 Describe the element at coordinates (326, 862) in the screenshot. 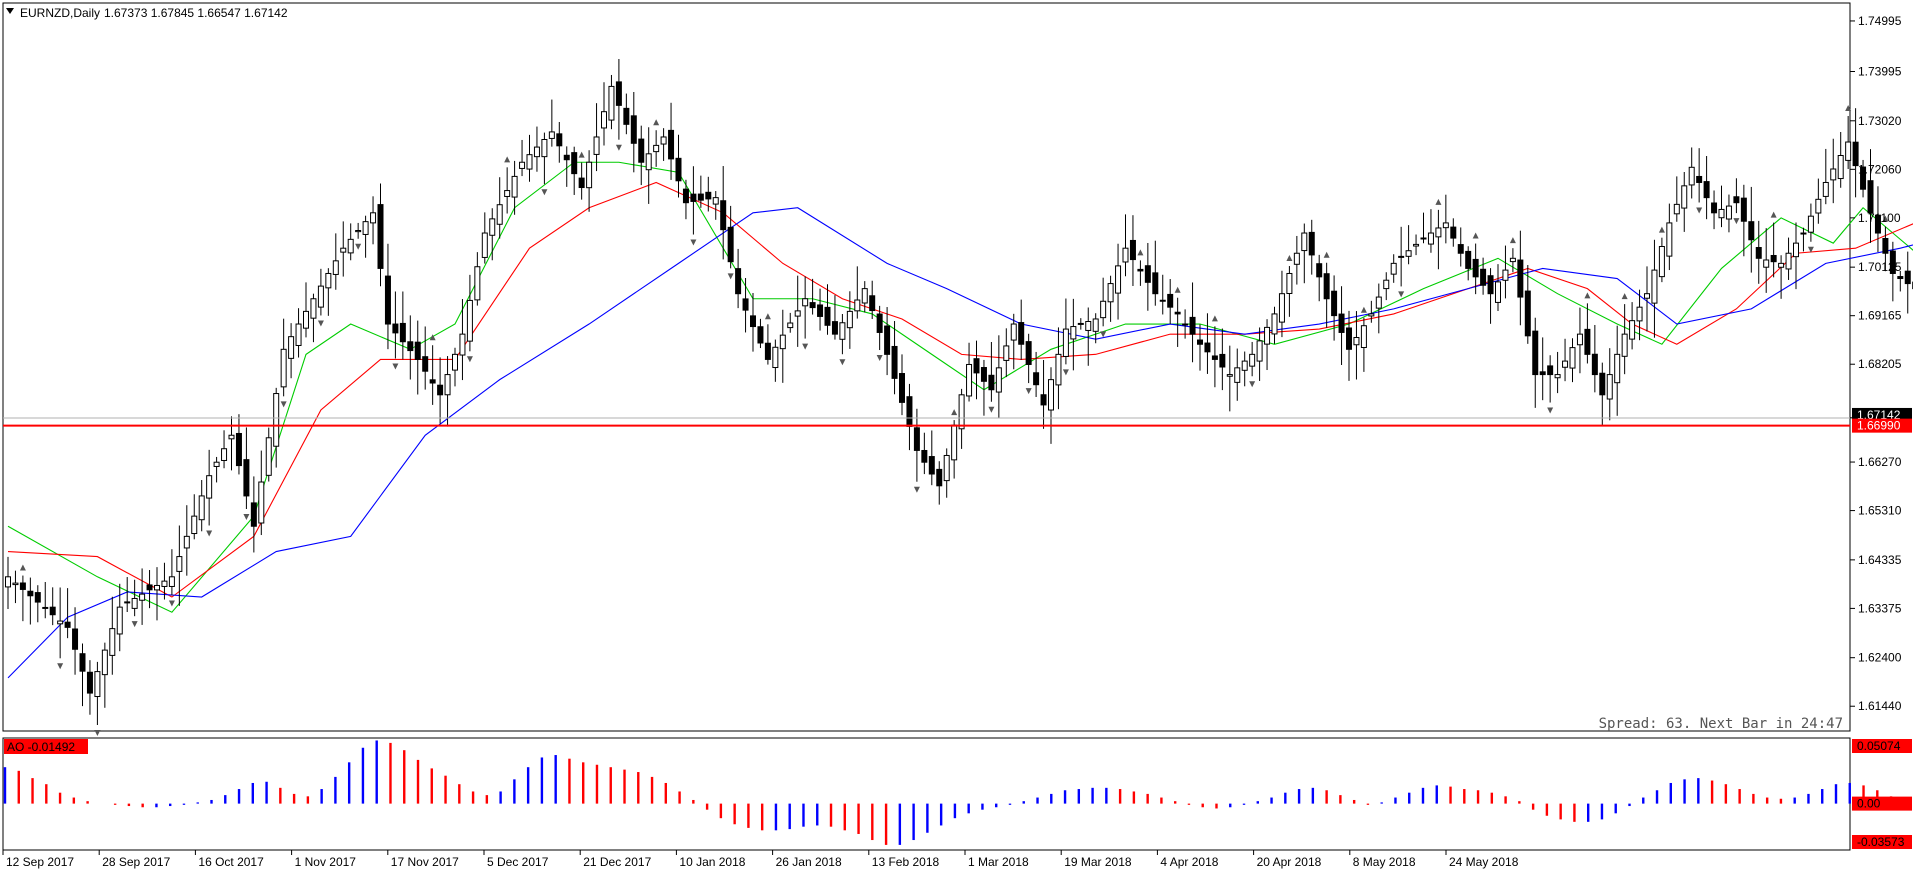

I see `date-tick-label: 1 Nov 2017` at that location.